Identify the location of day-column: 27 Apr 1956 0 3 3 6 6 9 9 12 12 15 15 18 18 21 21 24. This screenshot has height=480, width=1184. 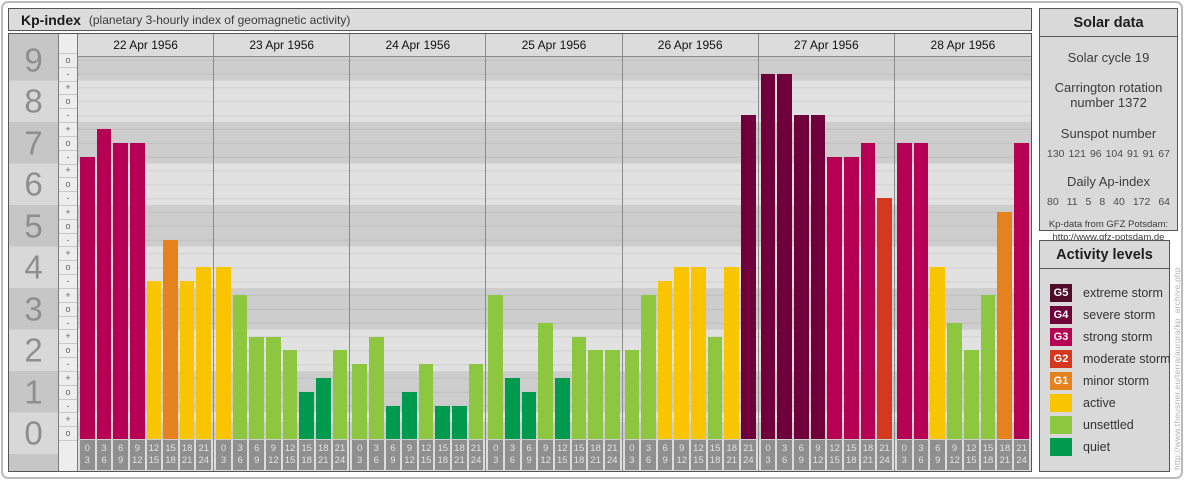
(826, 252).